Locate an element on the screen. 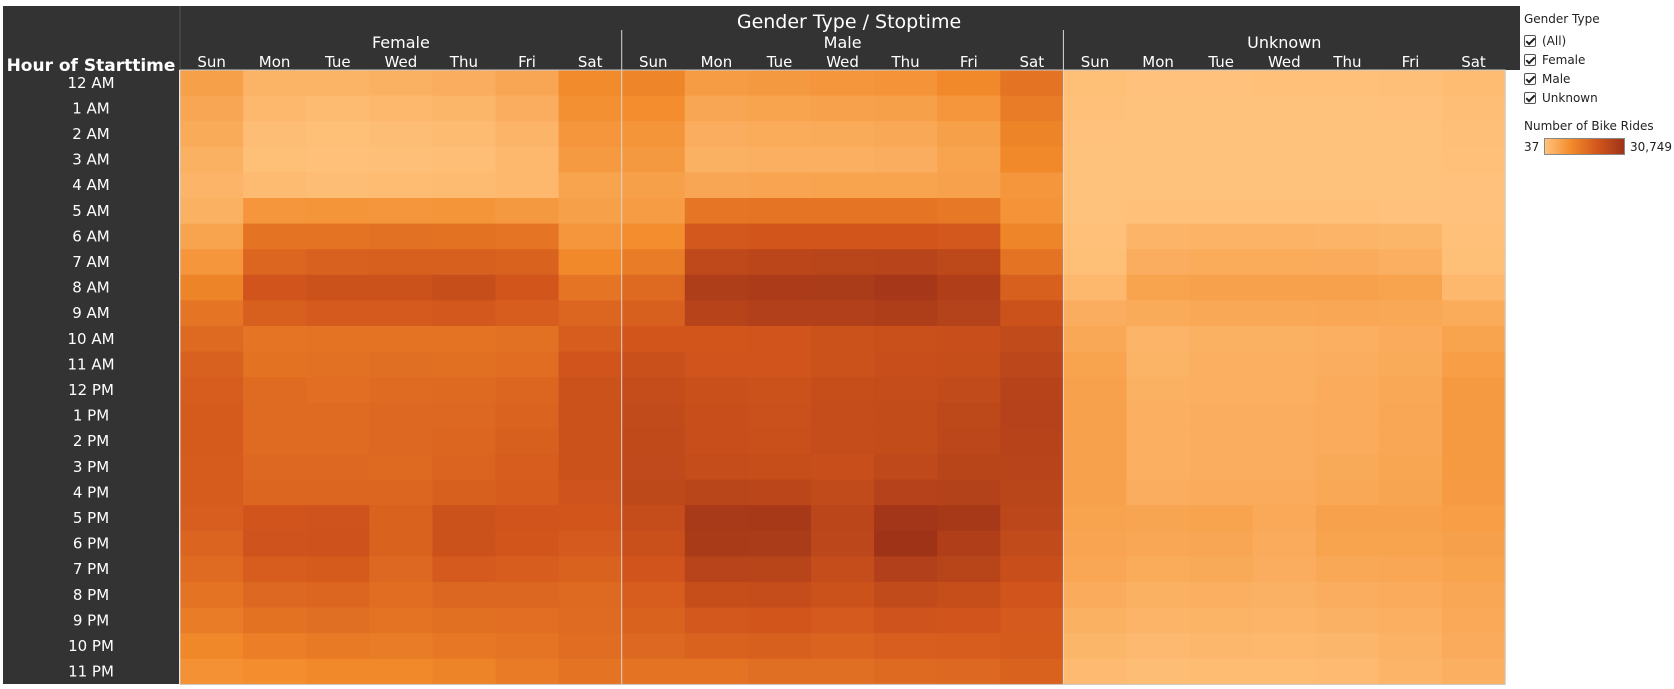 The width and height of the screenshot is (1674, 689). group-header-male: Male is located at coordinates (843, 42).